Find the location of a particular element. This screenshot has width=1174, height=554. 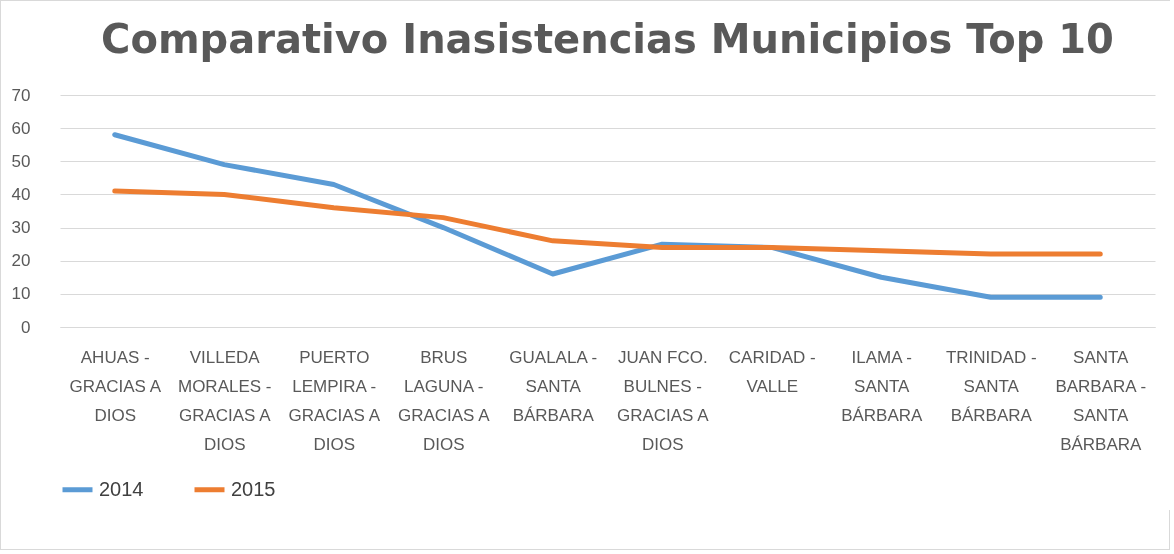

x-tick-label: ILAMA - SANTA BÁRBARA is located at coordinates (882, 386).